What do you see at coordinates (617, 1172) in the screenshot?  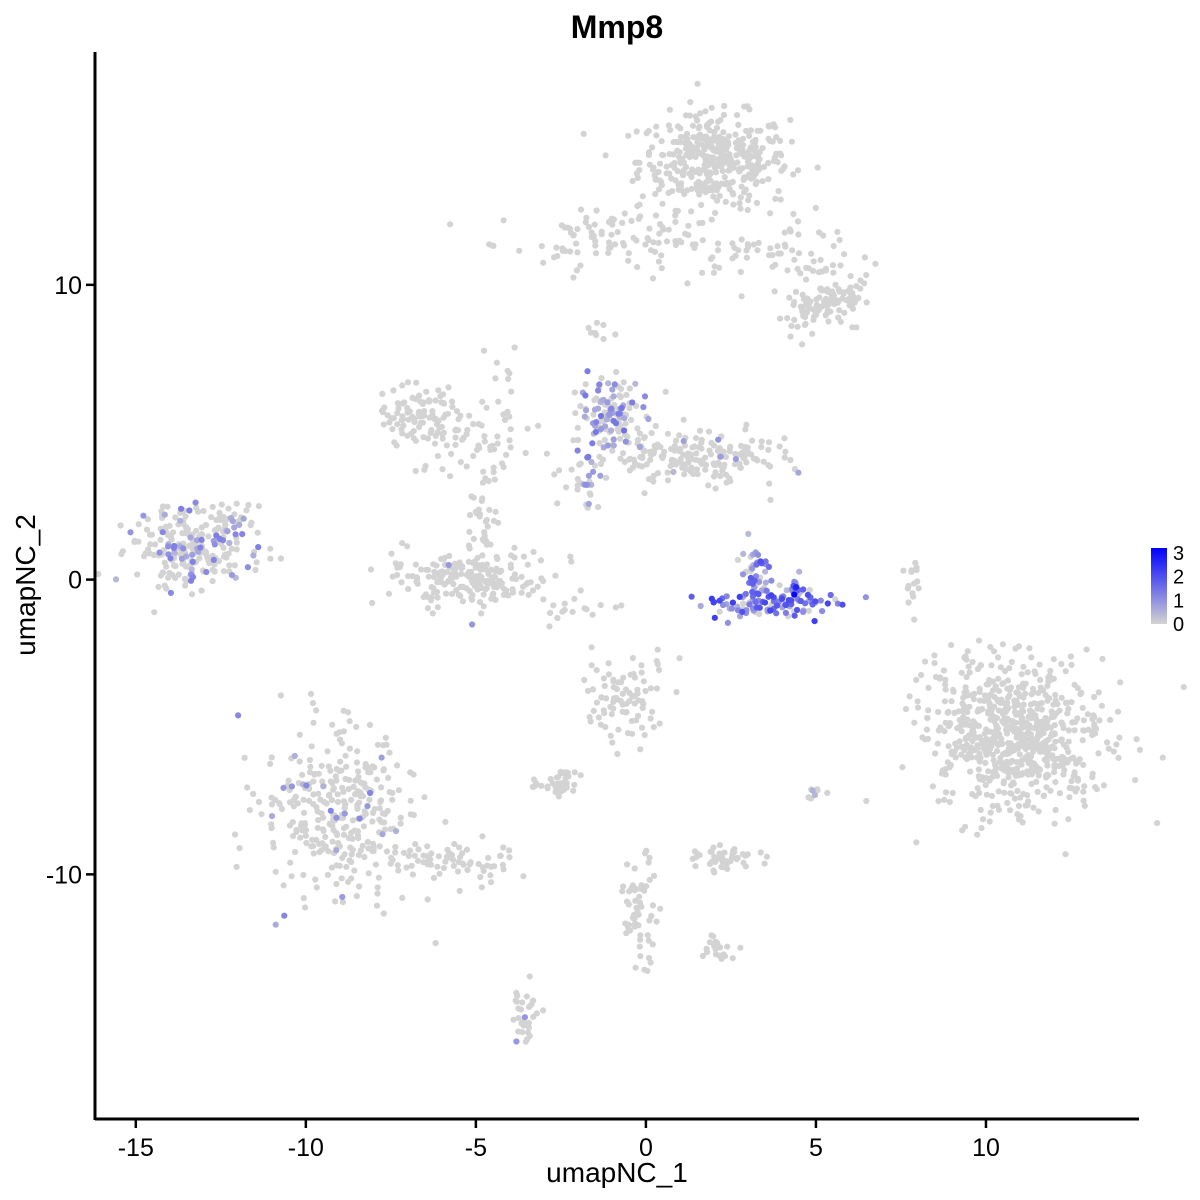 I see `x-axis-label: umapNC_1` at bounding box center [617, 1172].